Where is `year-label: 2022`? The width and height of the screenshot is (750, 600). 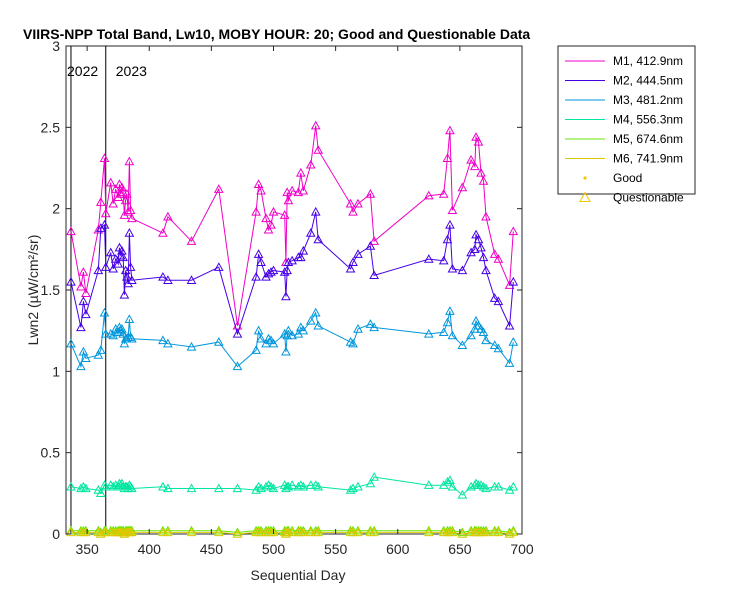 year-label: 2022 is located at coordinates (82, 71).